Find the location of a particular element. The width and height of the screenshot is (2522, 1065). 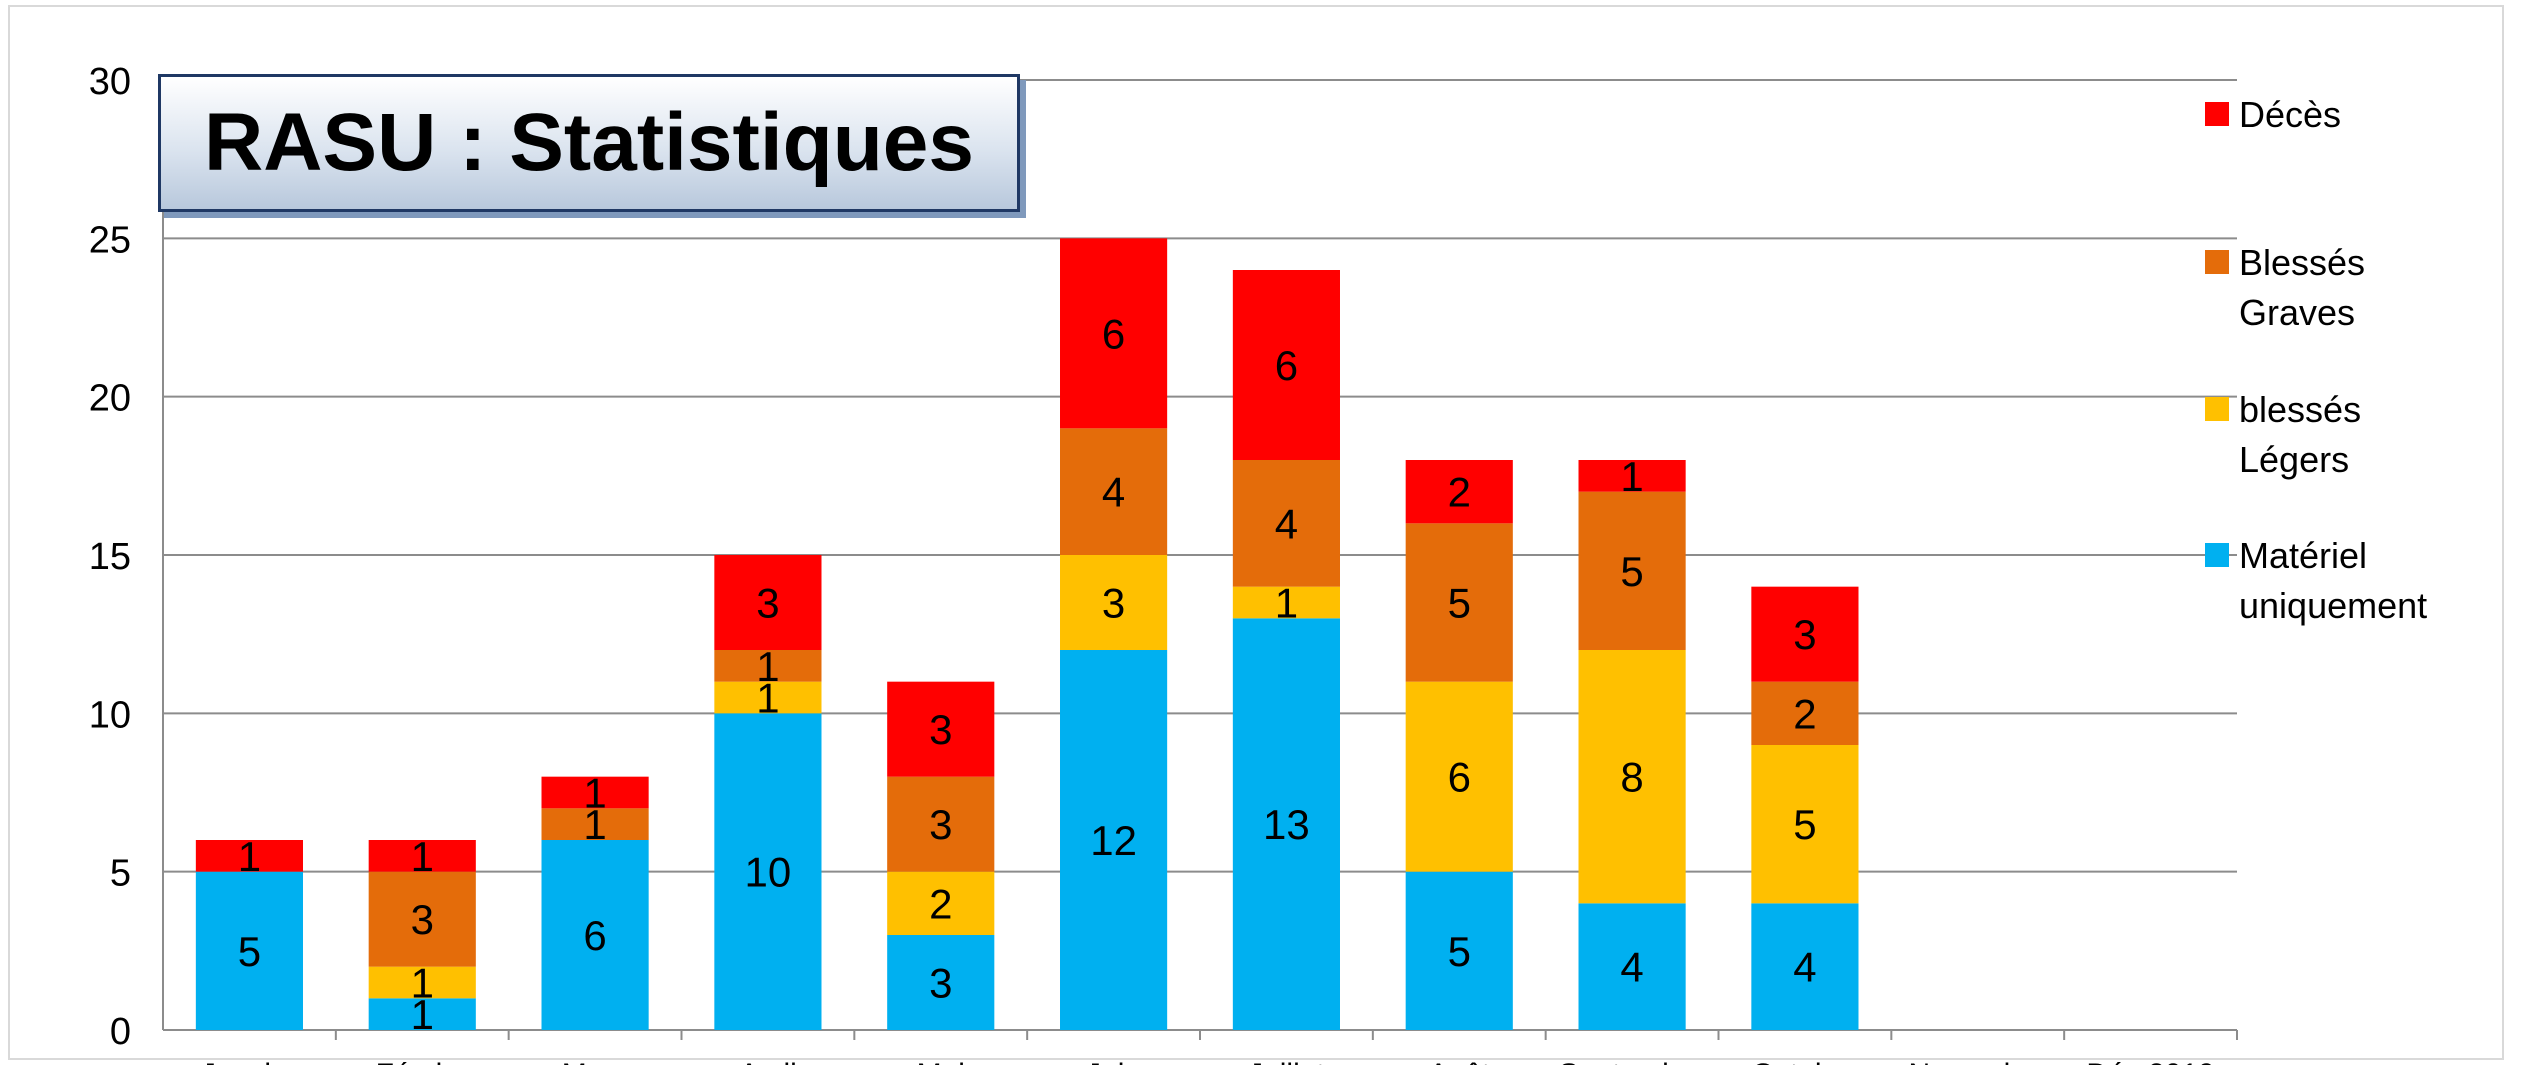

data-label: 12 is located at coordinates (1113, 840).